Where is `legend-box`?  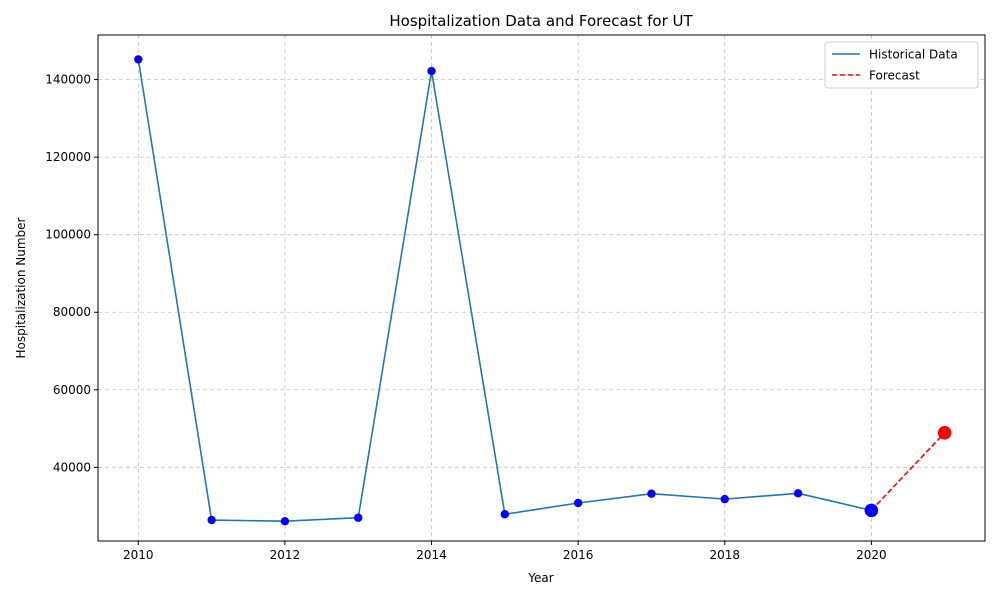 legend-box is located at coordinates (901, 65).